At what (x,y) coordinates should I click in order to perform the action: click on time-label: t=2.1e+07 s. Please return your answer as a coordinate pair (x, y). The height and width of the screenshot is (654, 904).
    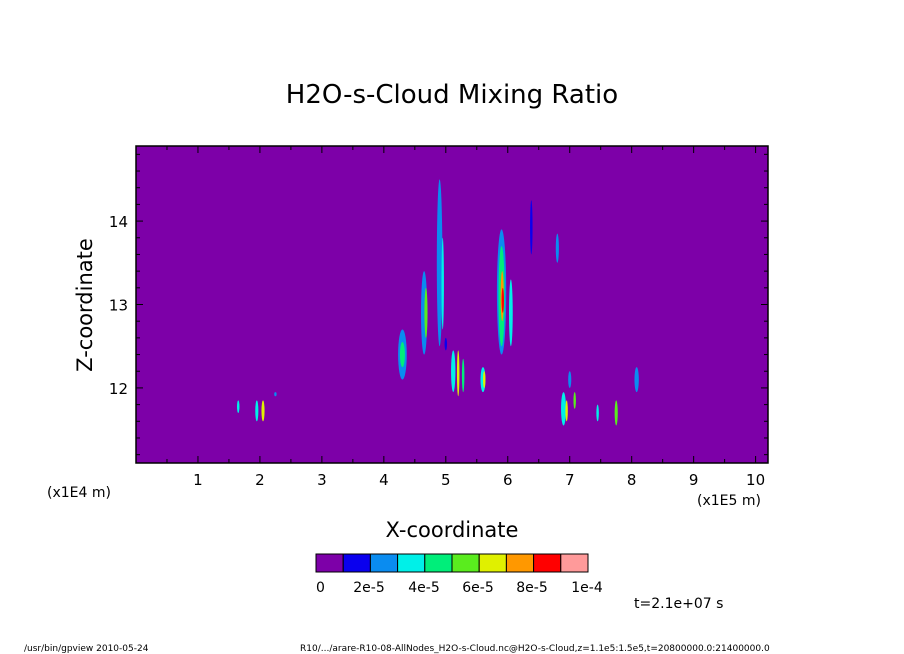
    Looking at the image, I should click on (678, 604).